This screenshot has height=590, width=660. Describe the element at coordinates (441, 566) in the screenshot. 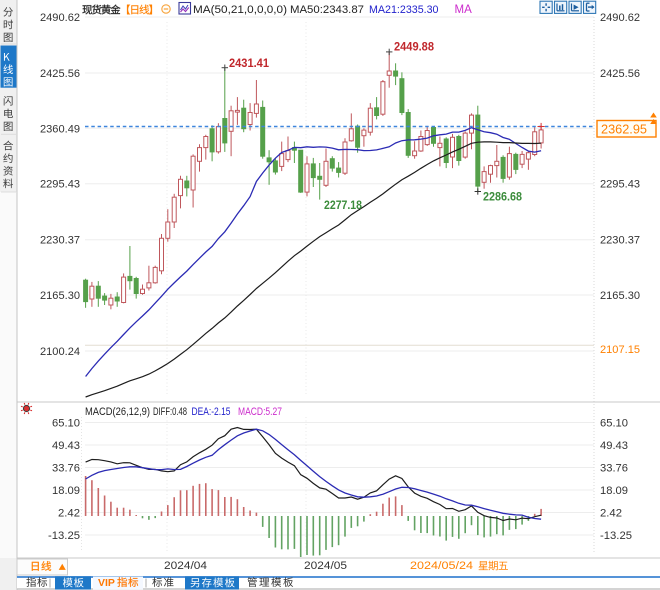

I see `svg-text: 2024/05/24` at that location.